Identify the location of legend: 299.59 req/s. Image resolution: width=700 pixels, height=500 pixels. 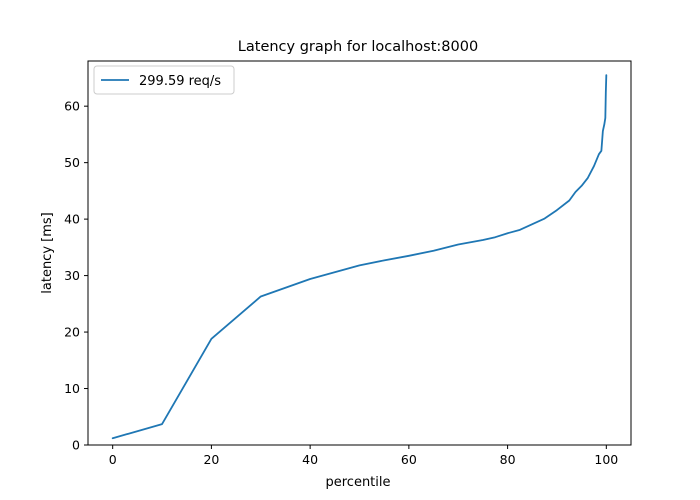
(164, 80).